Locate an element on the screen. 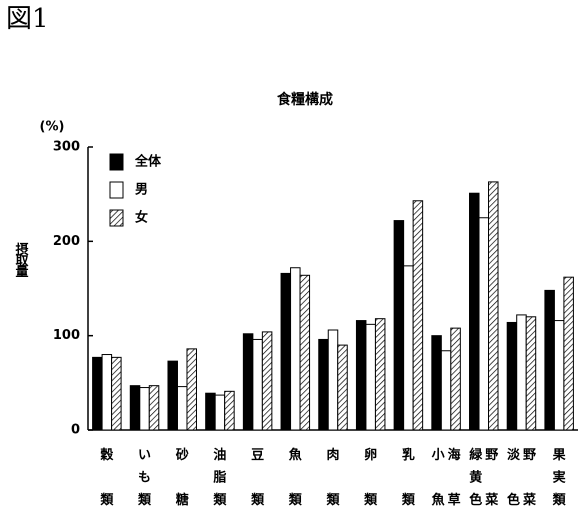  y-tick-label: 0 is located at coordinates (75, 430).